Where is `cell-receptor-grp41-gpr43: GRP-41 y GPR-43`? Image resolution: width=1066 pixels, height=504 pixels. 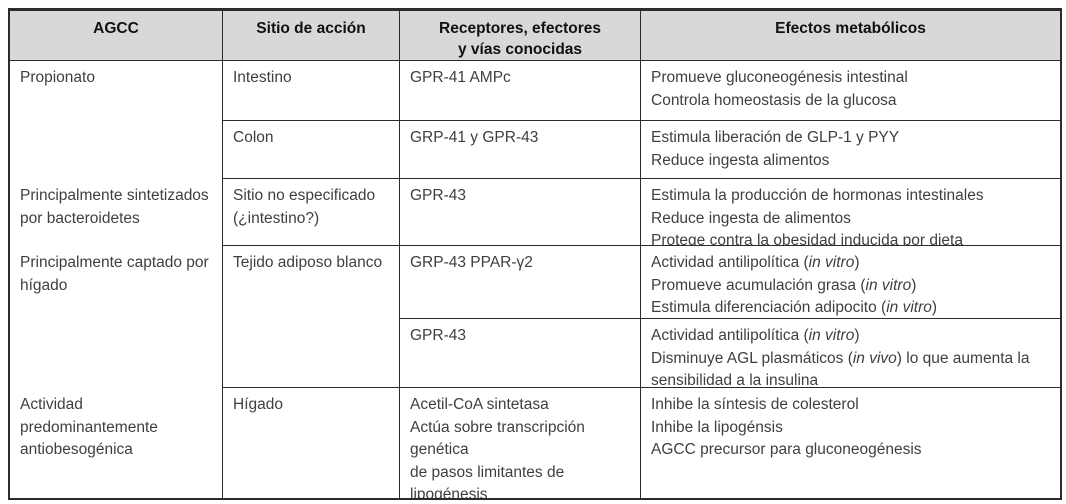
cell-receptor-grp41-gpr43: GRP-41 y GPR-43 is located at coordinates (519, 149).